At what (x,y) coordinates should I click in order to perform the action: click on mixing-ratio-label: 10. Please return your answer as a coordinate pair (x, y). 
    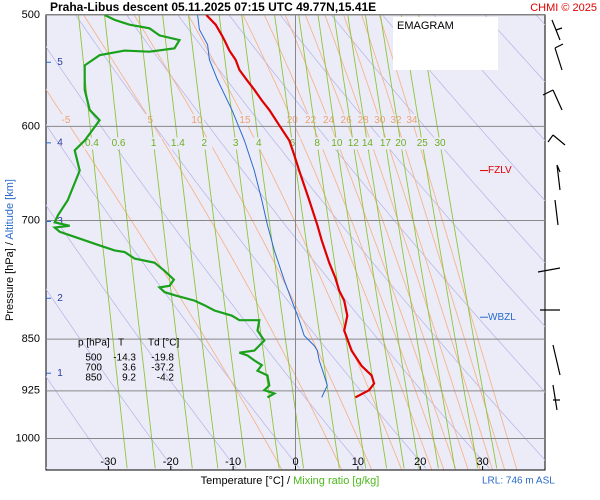
    Looking at the image, I should click on (337, 143).